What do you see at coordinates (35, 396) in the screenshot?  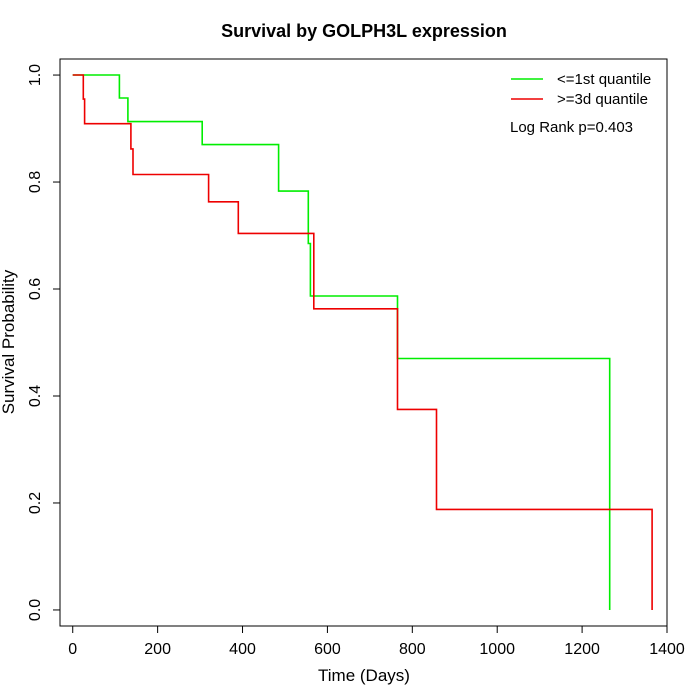 I see `y-tick-label: 0.4` at bounding box center [35, 396].